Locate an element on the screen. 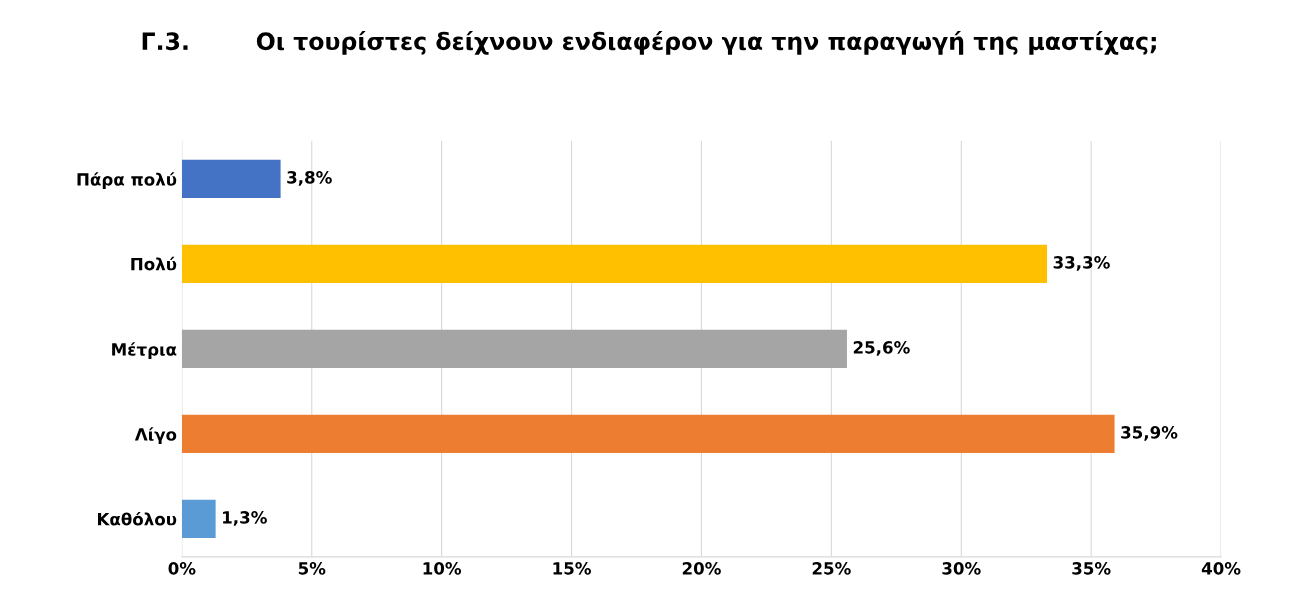 This screenshot has height=612, width=1299. x-tick-label: 10% is located at coordinates (442, 568).